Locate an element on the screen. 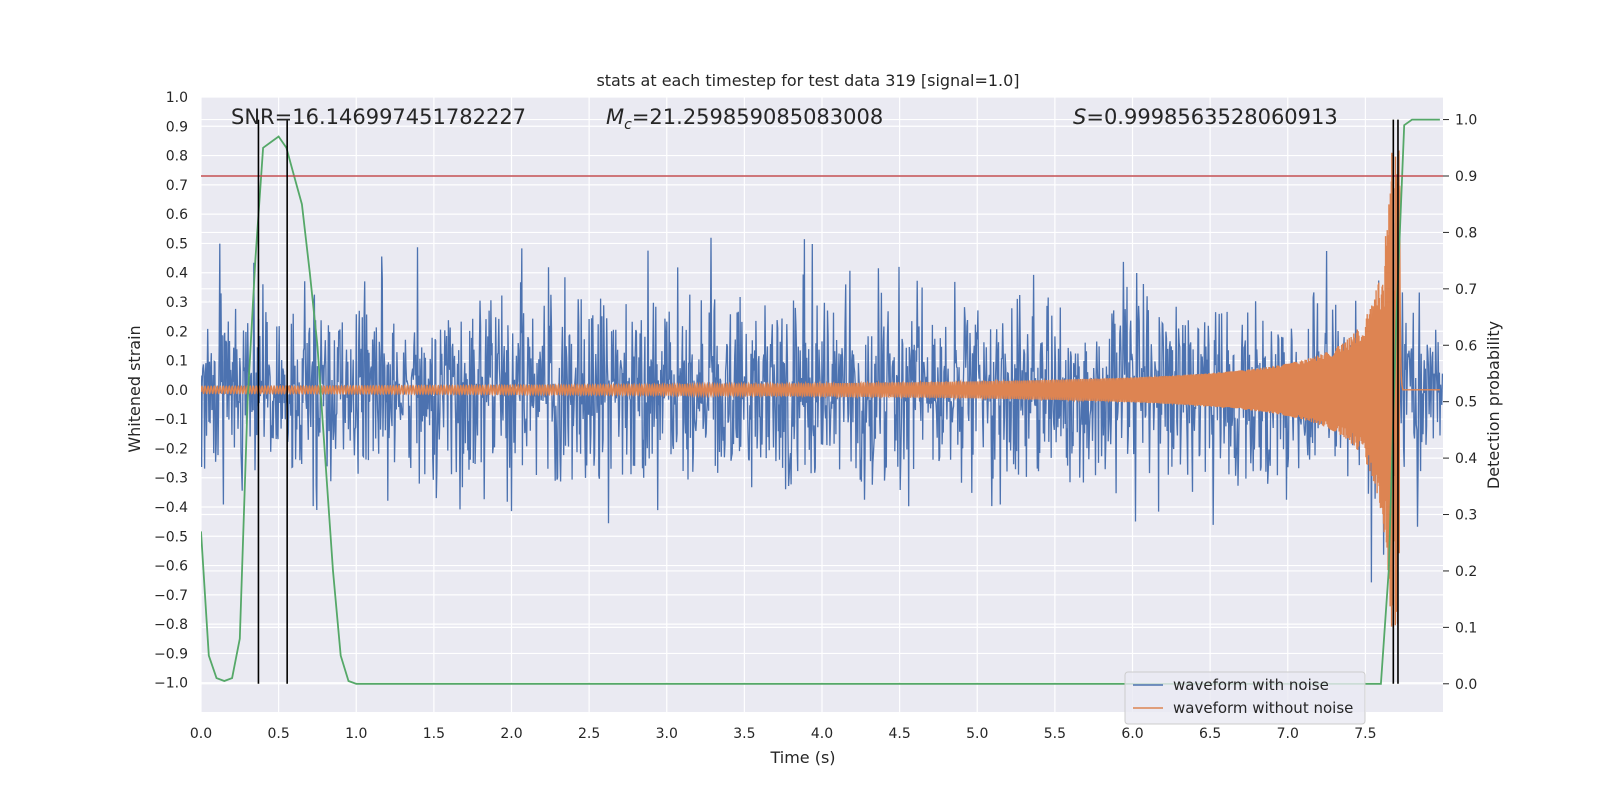 The height and width of the screenshot is (800, 1600). x-tick-label: 6.5 is located at coordinates (1210, 734).